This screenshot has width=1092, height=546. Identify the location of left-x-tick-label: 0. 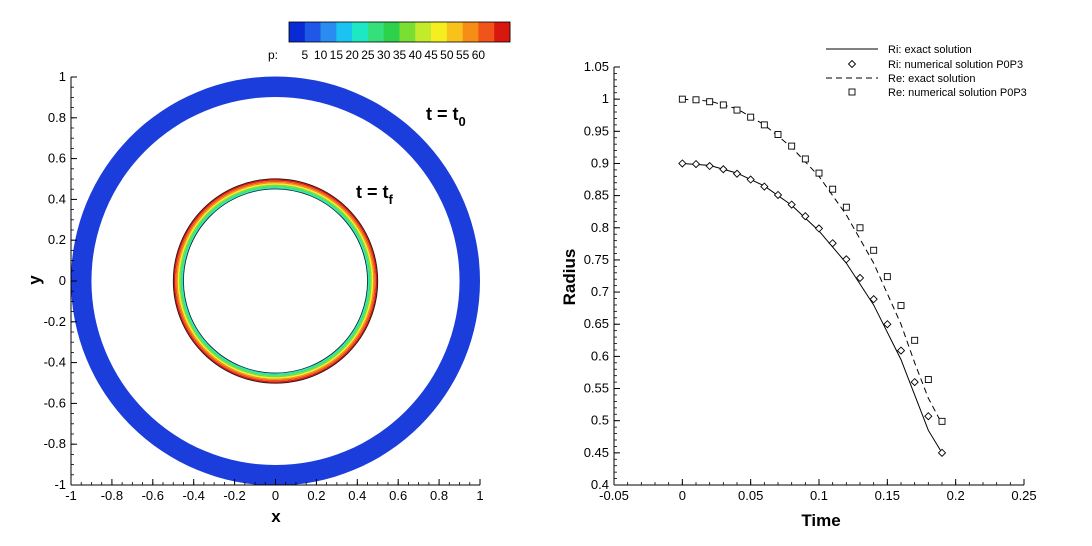
(275, 495).